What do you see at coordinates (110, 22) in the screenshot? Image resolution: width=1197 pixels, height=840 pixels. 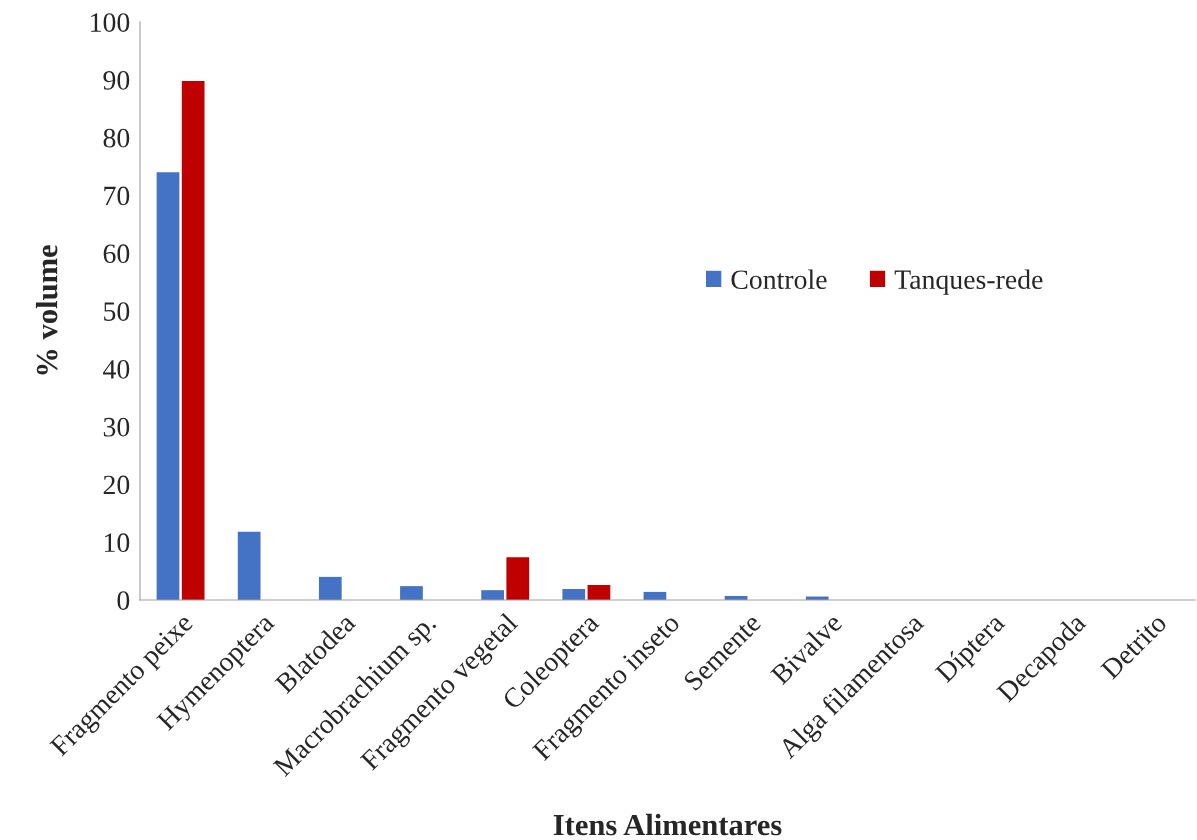 I see `y-tick-label: 100` at bounding box center [110, 22].